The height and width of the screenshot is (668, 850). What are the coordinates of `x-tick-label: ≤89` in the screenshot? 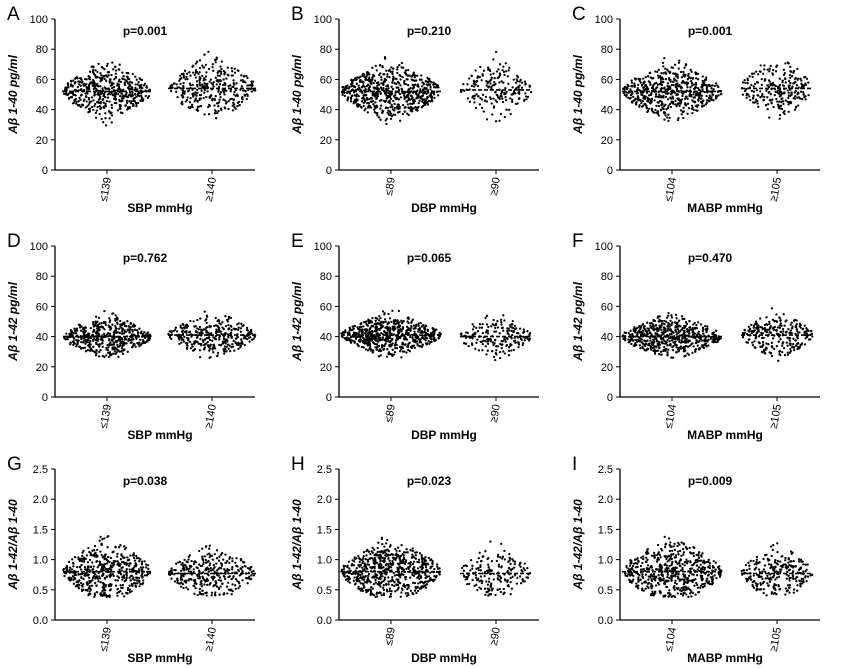 It's located at (390, 186).